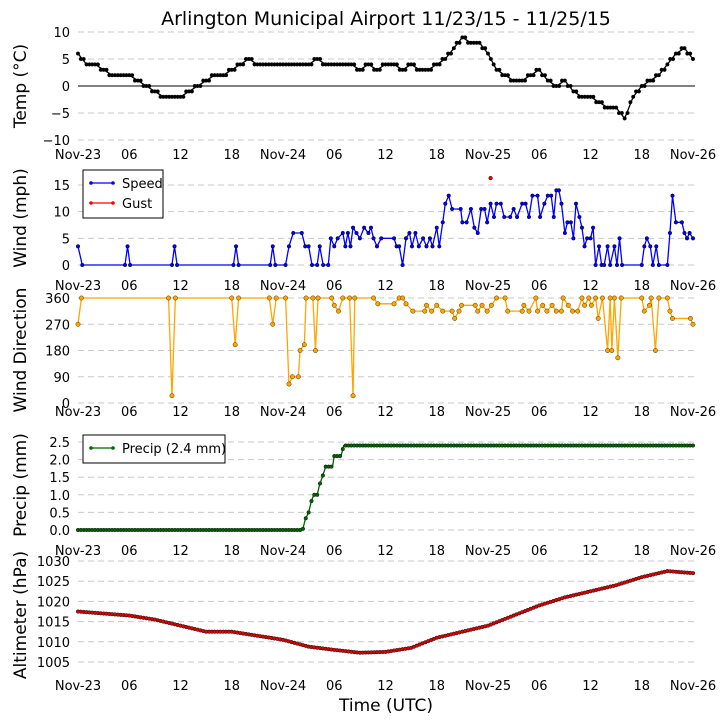 This screenshot has height=725, width=725. Describe the element at coordinates (66, 266) in the screenshot. I see `y-tick-label: 0` at that location.